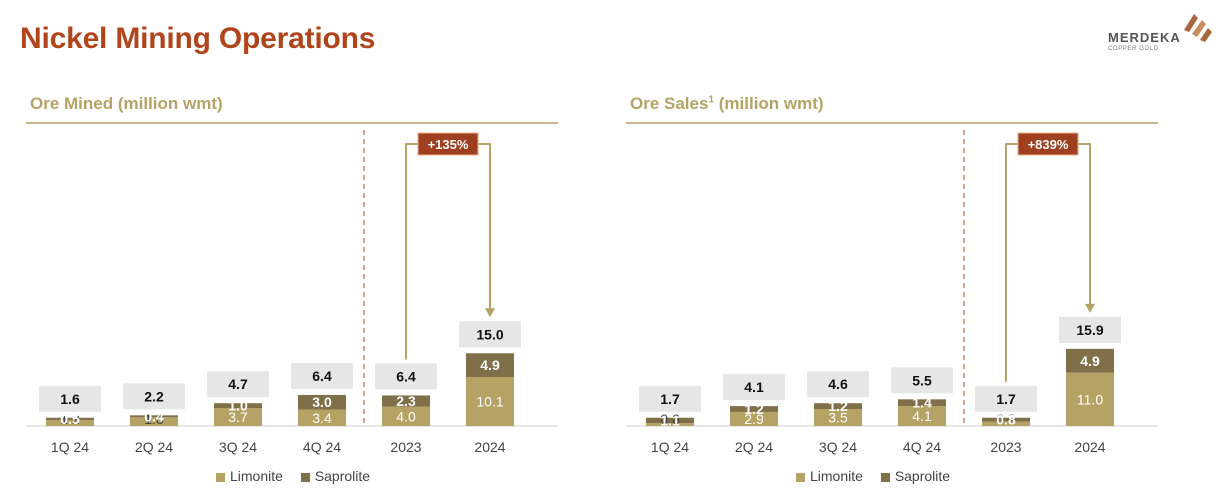 This screenshot has width=1224, height=500. What do you see at coordinates (154, 447) in the screenshot?
I see `category-label: 2Q 24` at bounding box center [154, 447].